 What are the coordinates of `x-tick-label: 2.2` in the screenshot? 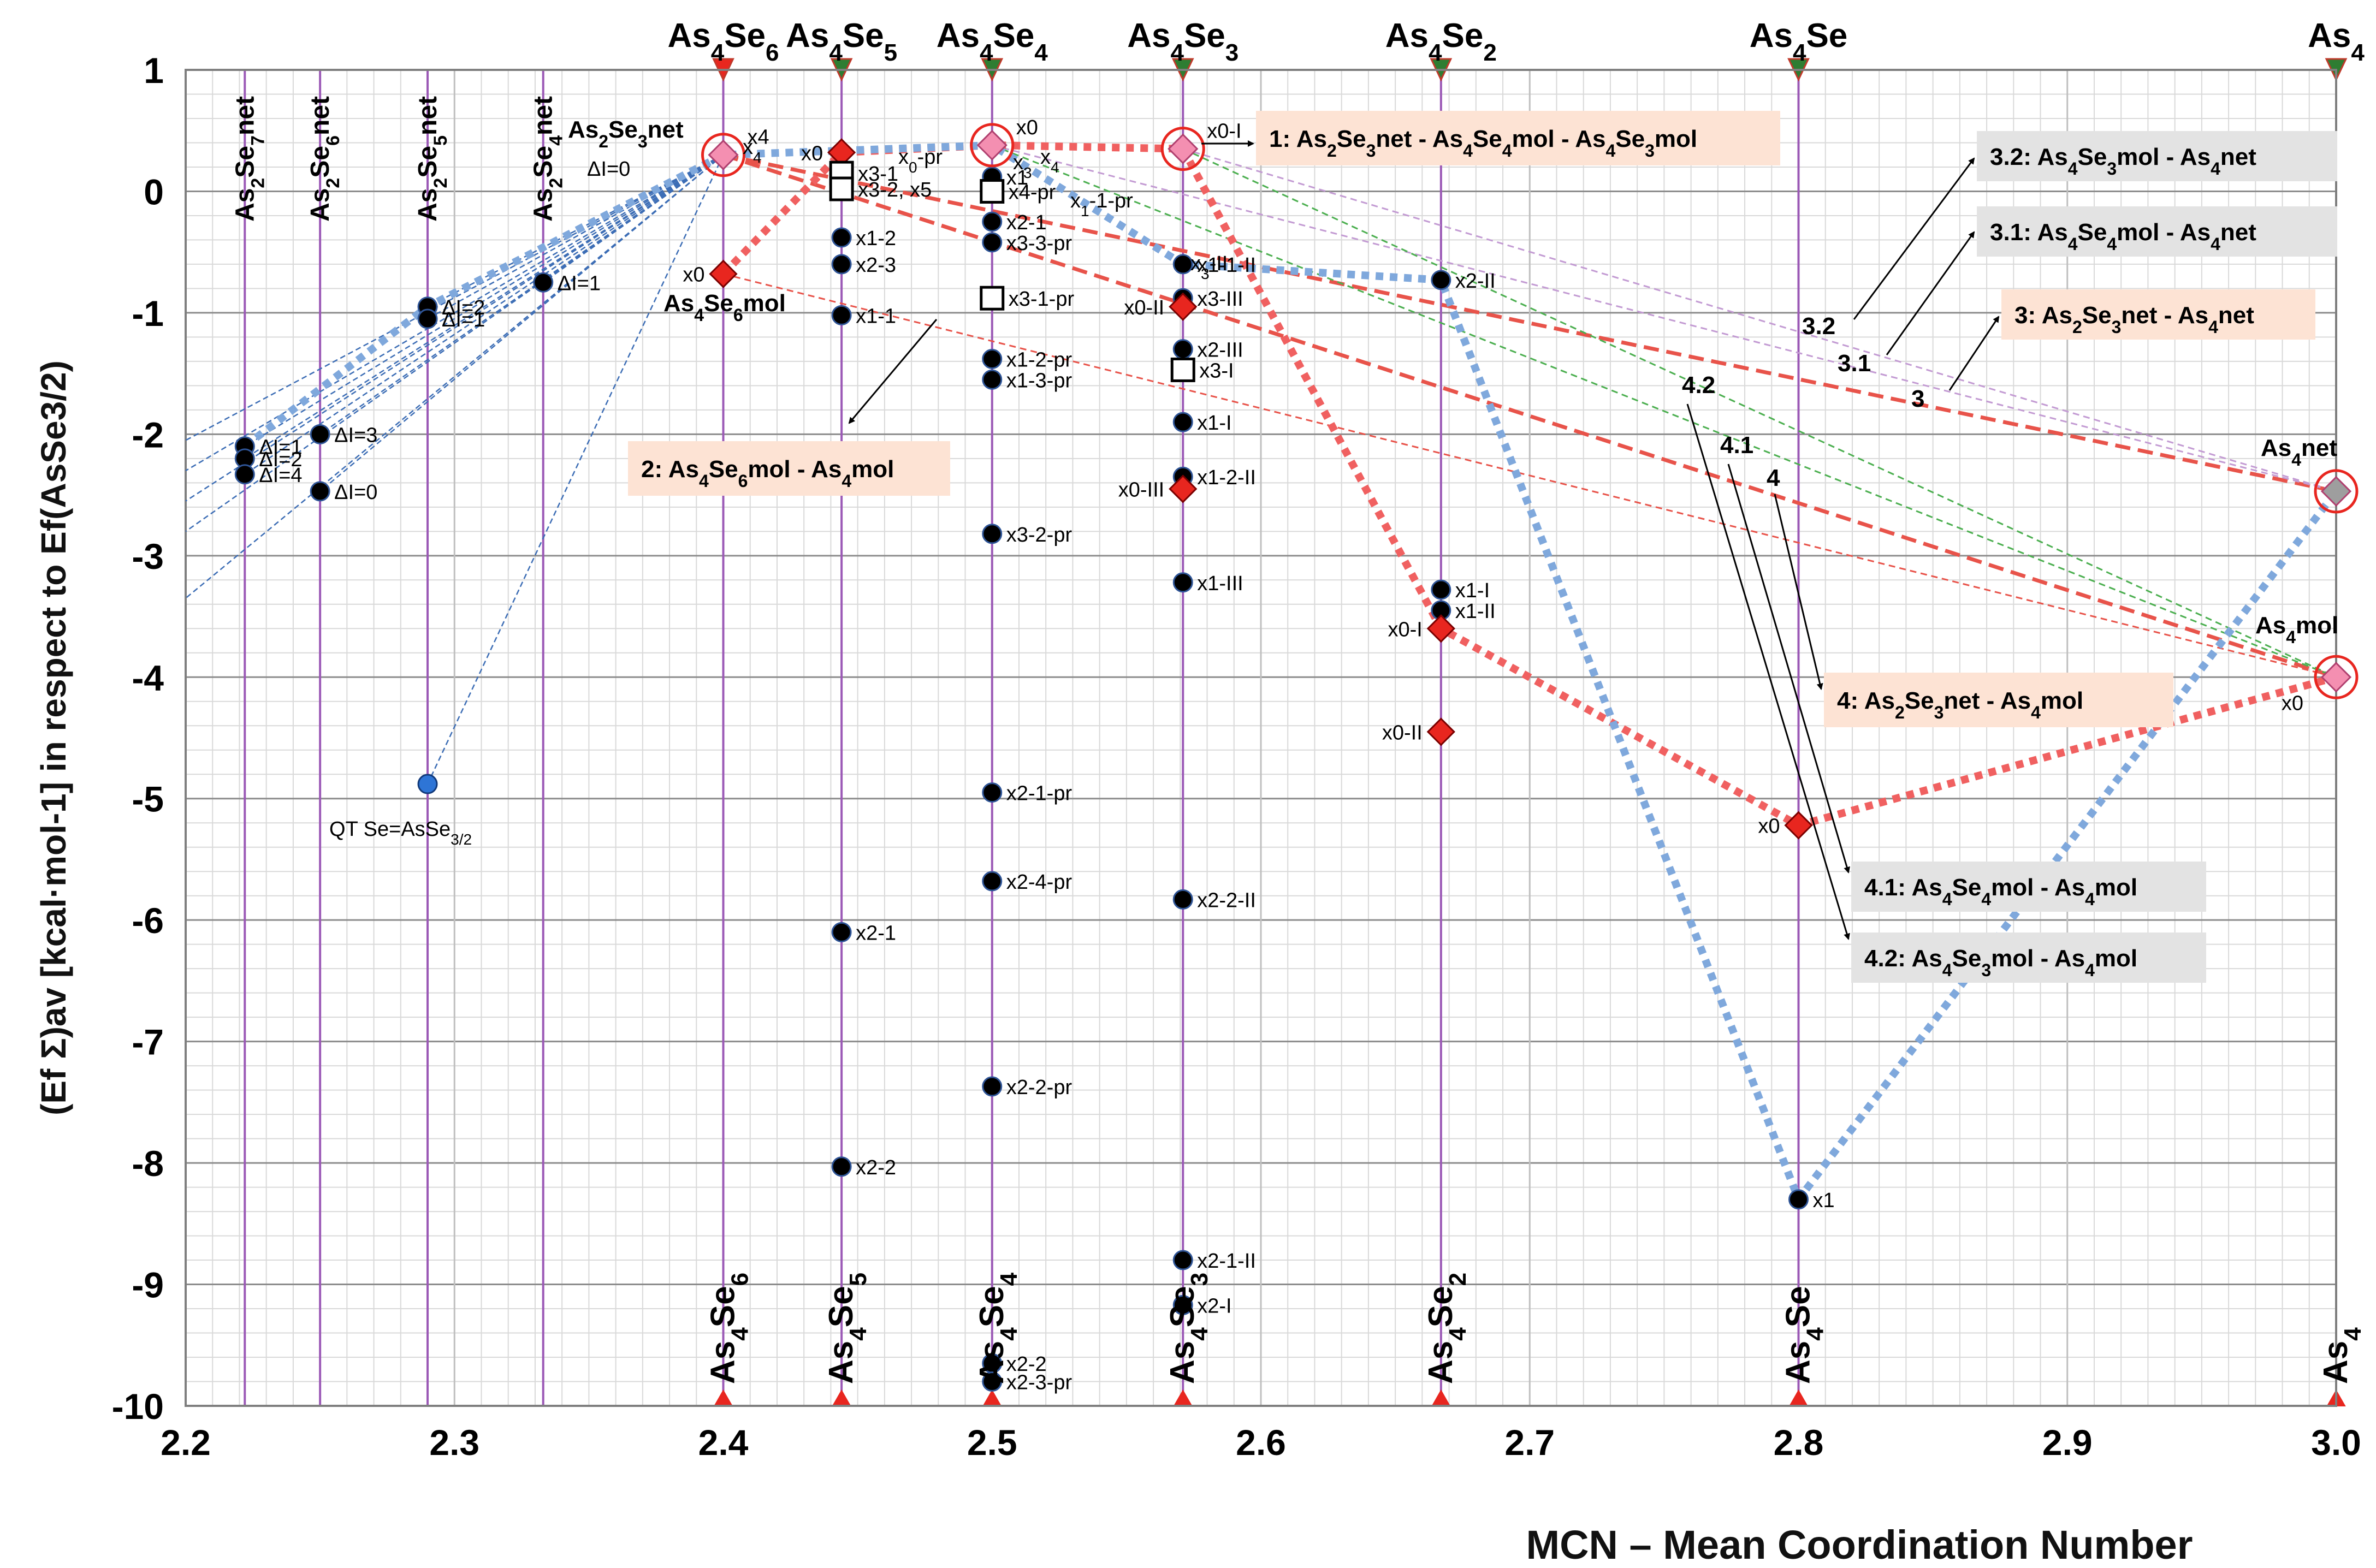 It's located at (186, 1442).